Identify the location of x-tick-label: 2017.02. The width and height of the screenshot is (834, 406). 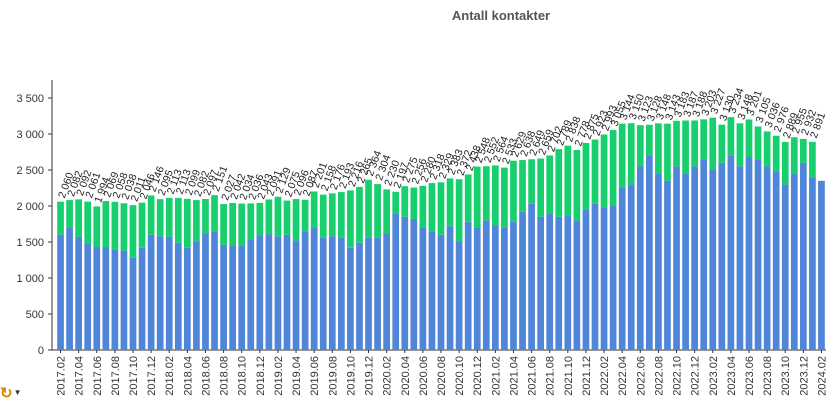
(62, 376).